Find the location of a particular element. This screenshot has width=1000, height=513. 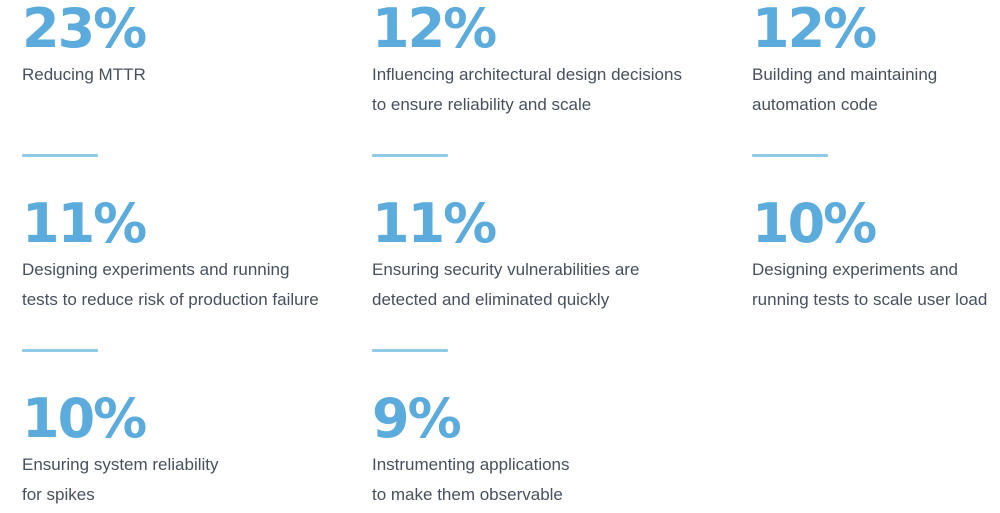

stat-value: 9% is located at coordinates (417, 418).